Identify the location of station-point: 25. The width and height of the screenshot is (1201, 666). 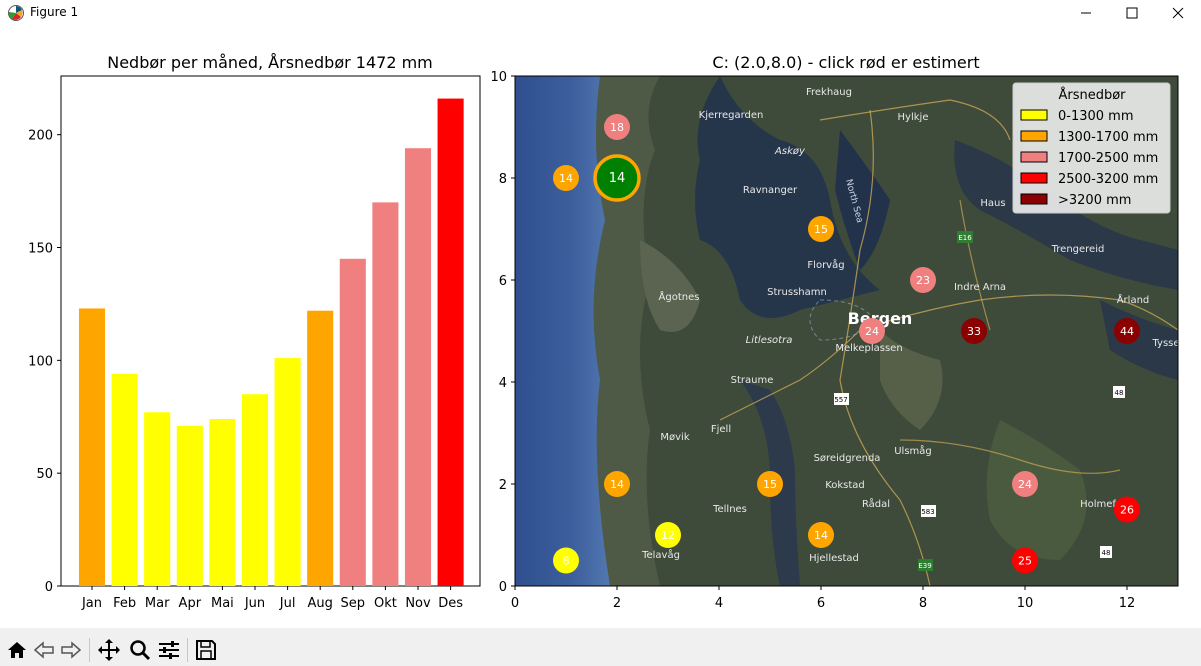
(1025, 560).